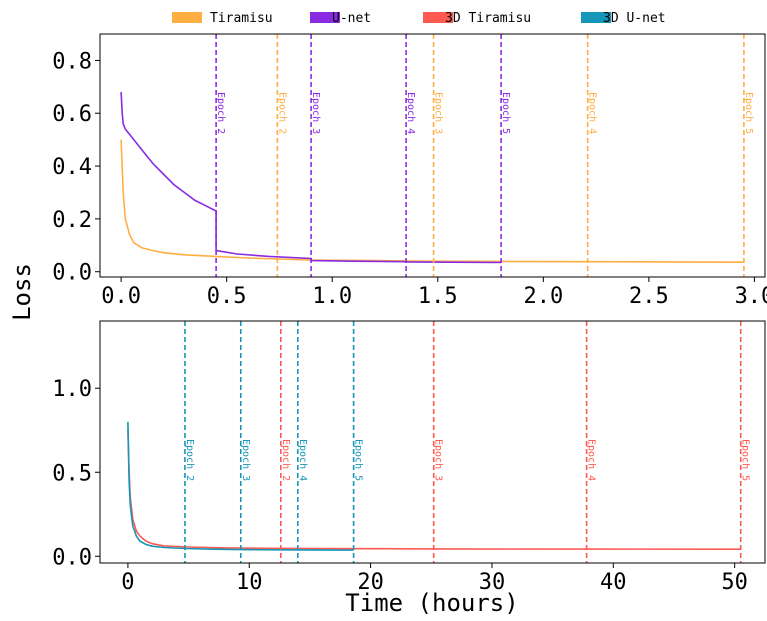 Image resolution: width=767 pixels, height=621 pixels. What do you see at coordinates (751, 296) in the screenshot?
I see `x-tick-label: 3.0` at bounding box center [751, 296].